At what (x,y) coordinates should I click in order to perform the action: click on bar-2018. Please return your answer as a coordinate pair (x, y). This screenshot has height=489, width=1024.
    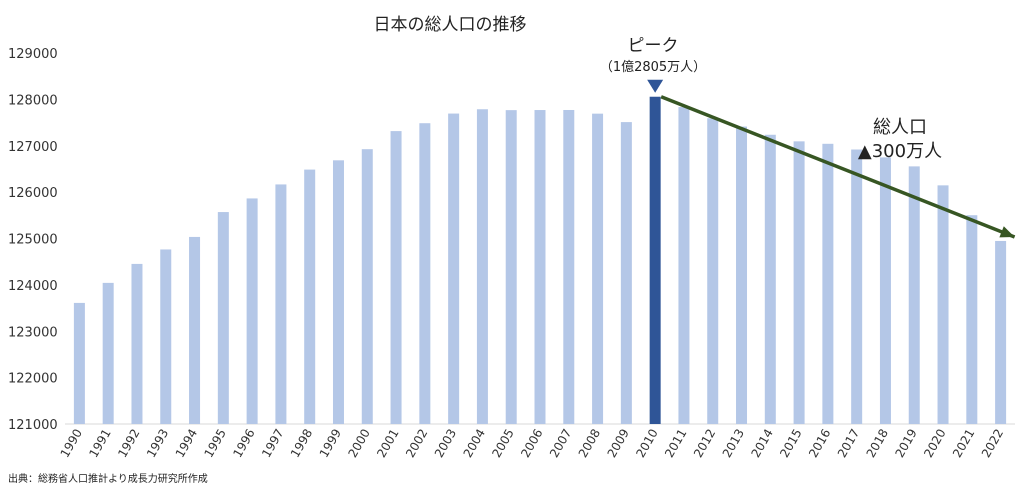
    Looking at the image, I should click on (885, 290).